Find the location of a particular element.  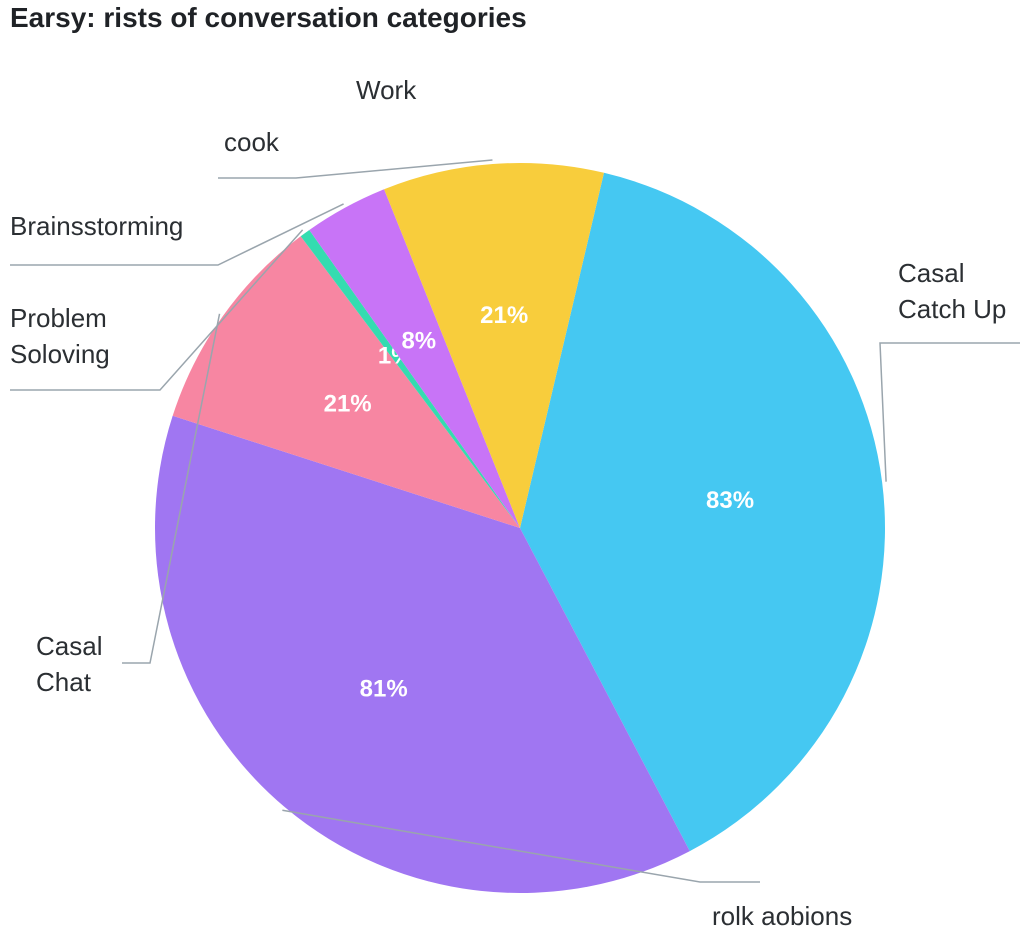

category-label: Problem Soloving is located at coordinates (60, 336).